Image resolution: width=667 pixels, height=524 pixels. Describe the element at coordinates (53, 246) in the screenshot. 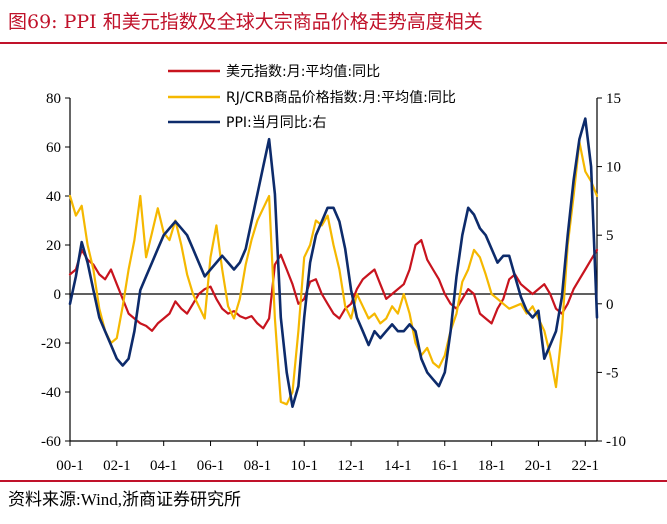

I see `y-left-tick-label: 20` at that location.